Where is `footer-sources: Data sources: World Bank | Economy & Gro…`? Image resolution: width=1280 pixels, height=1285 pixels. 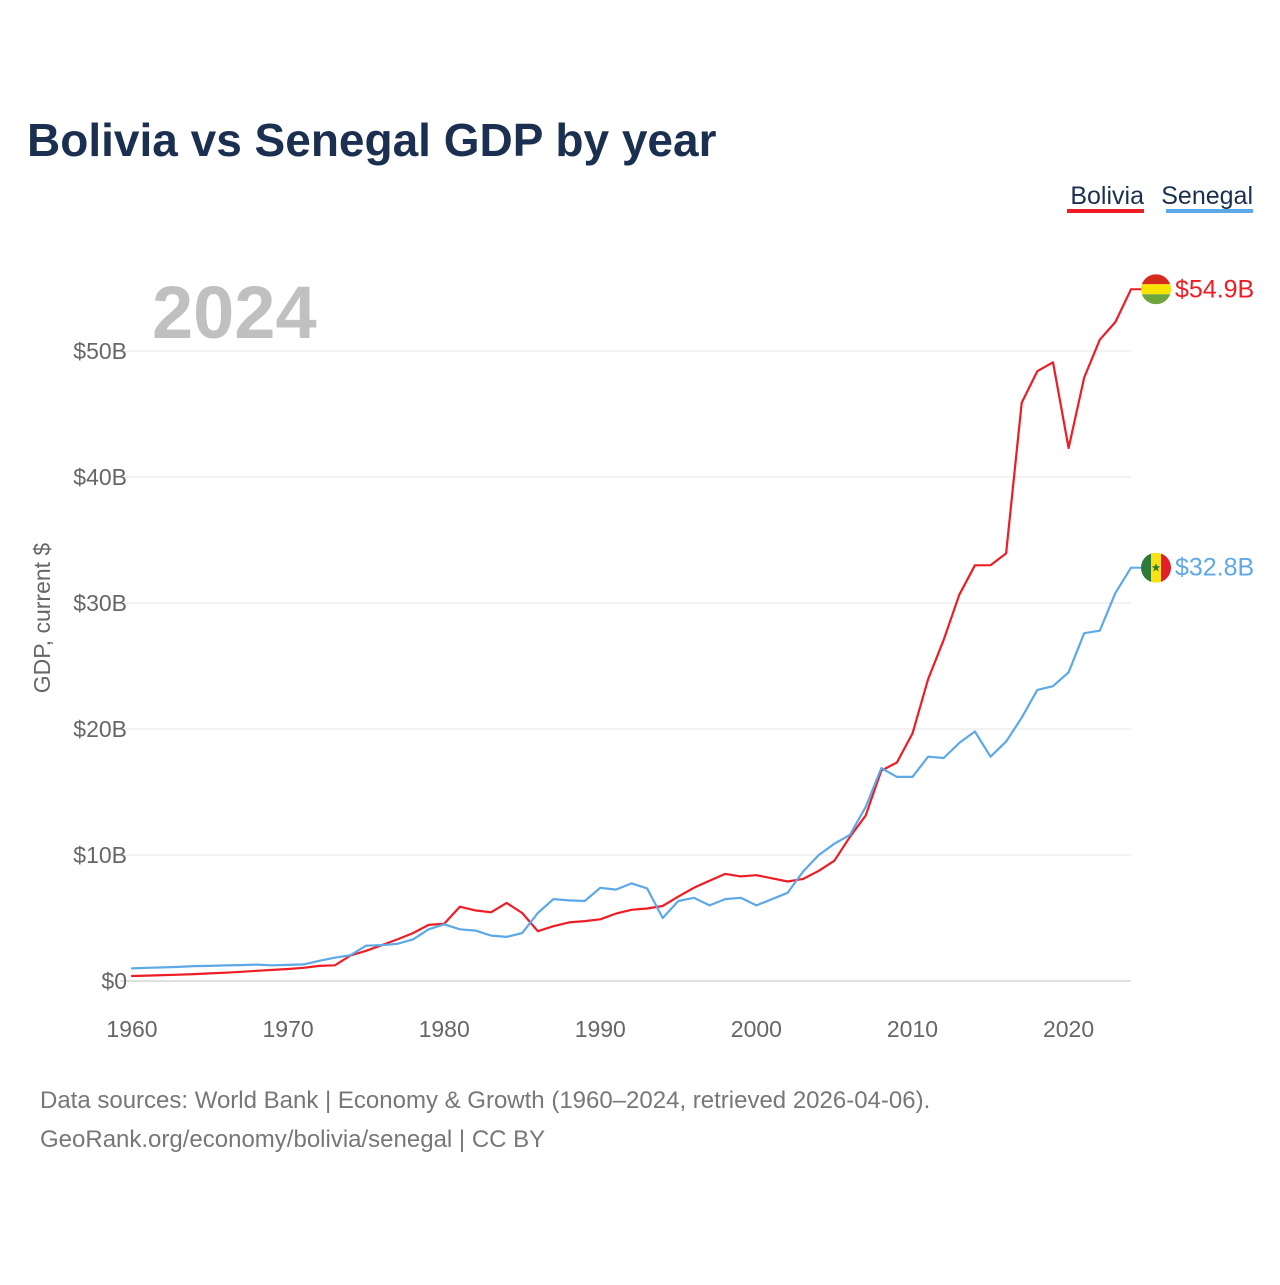
footer-sources: Data sources: World Bank | Economy & Gro… is located at coordinates (485, 1100).